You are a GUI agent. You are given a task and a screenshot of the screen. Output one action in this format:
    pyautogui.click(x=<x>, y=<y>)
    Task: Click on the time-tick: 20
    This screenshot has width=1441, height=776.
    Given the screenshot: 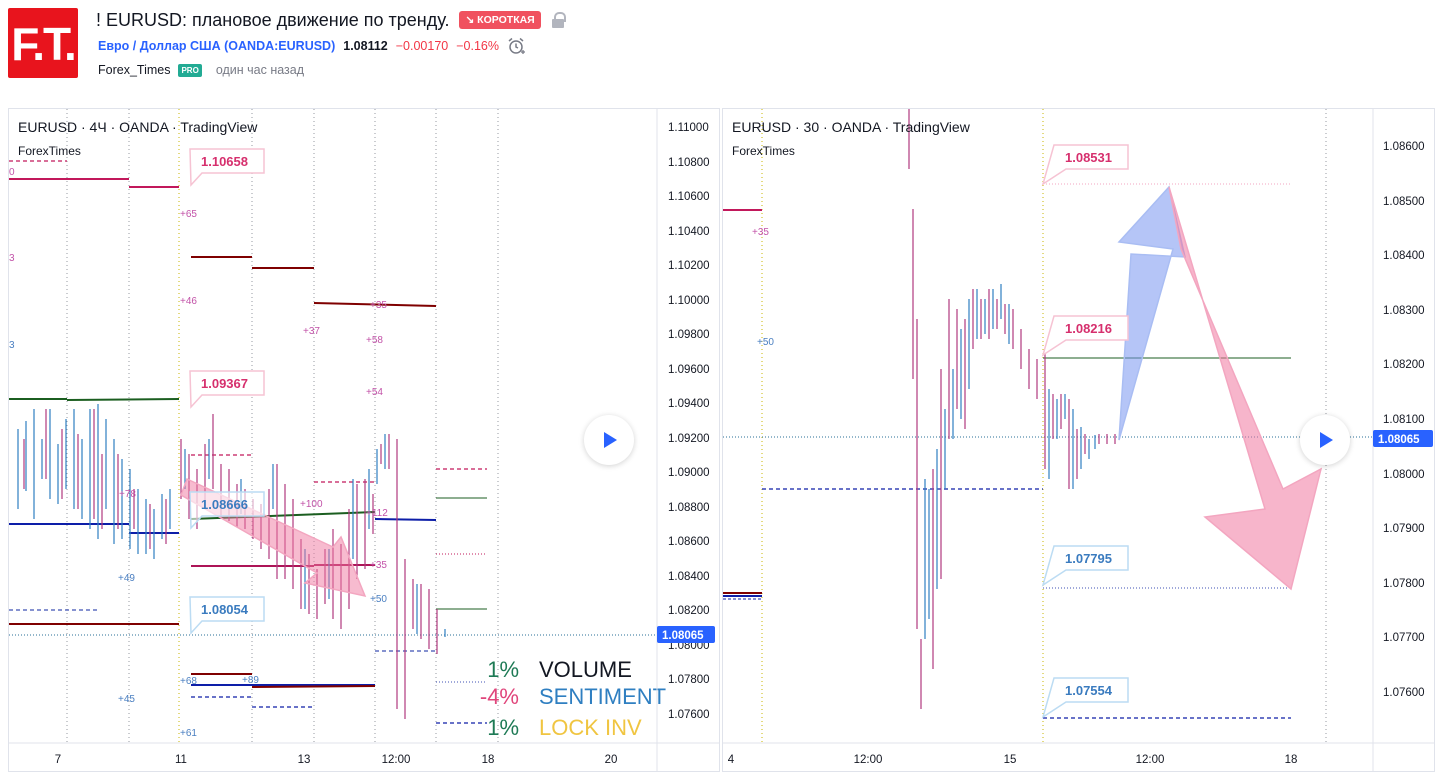 What is the action you would take?
    pyautogui.click(x=611, y=760)
    